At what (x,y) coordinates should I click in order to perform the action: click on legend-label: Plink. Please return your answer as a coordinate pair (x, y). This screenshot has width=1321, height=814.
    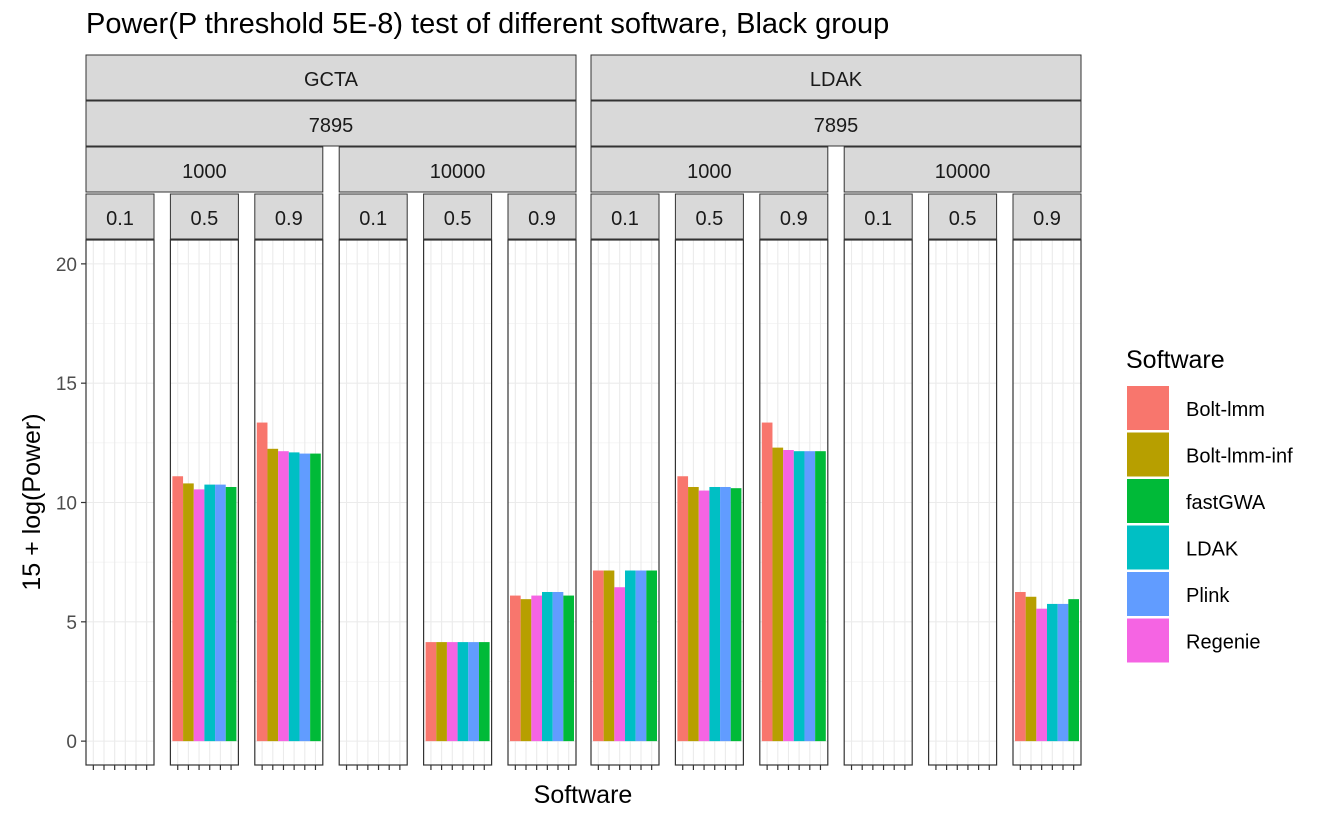
    Looking at the image, I should click on (1208, 596).